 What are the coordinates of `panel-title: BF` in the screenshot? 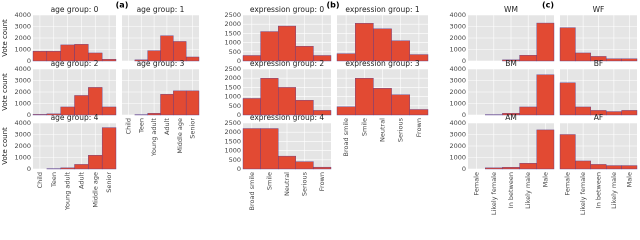 It's located at (598, 63).